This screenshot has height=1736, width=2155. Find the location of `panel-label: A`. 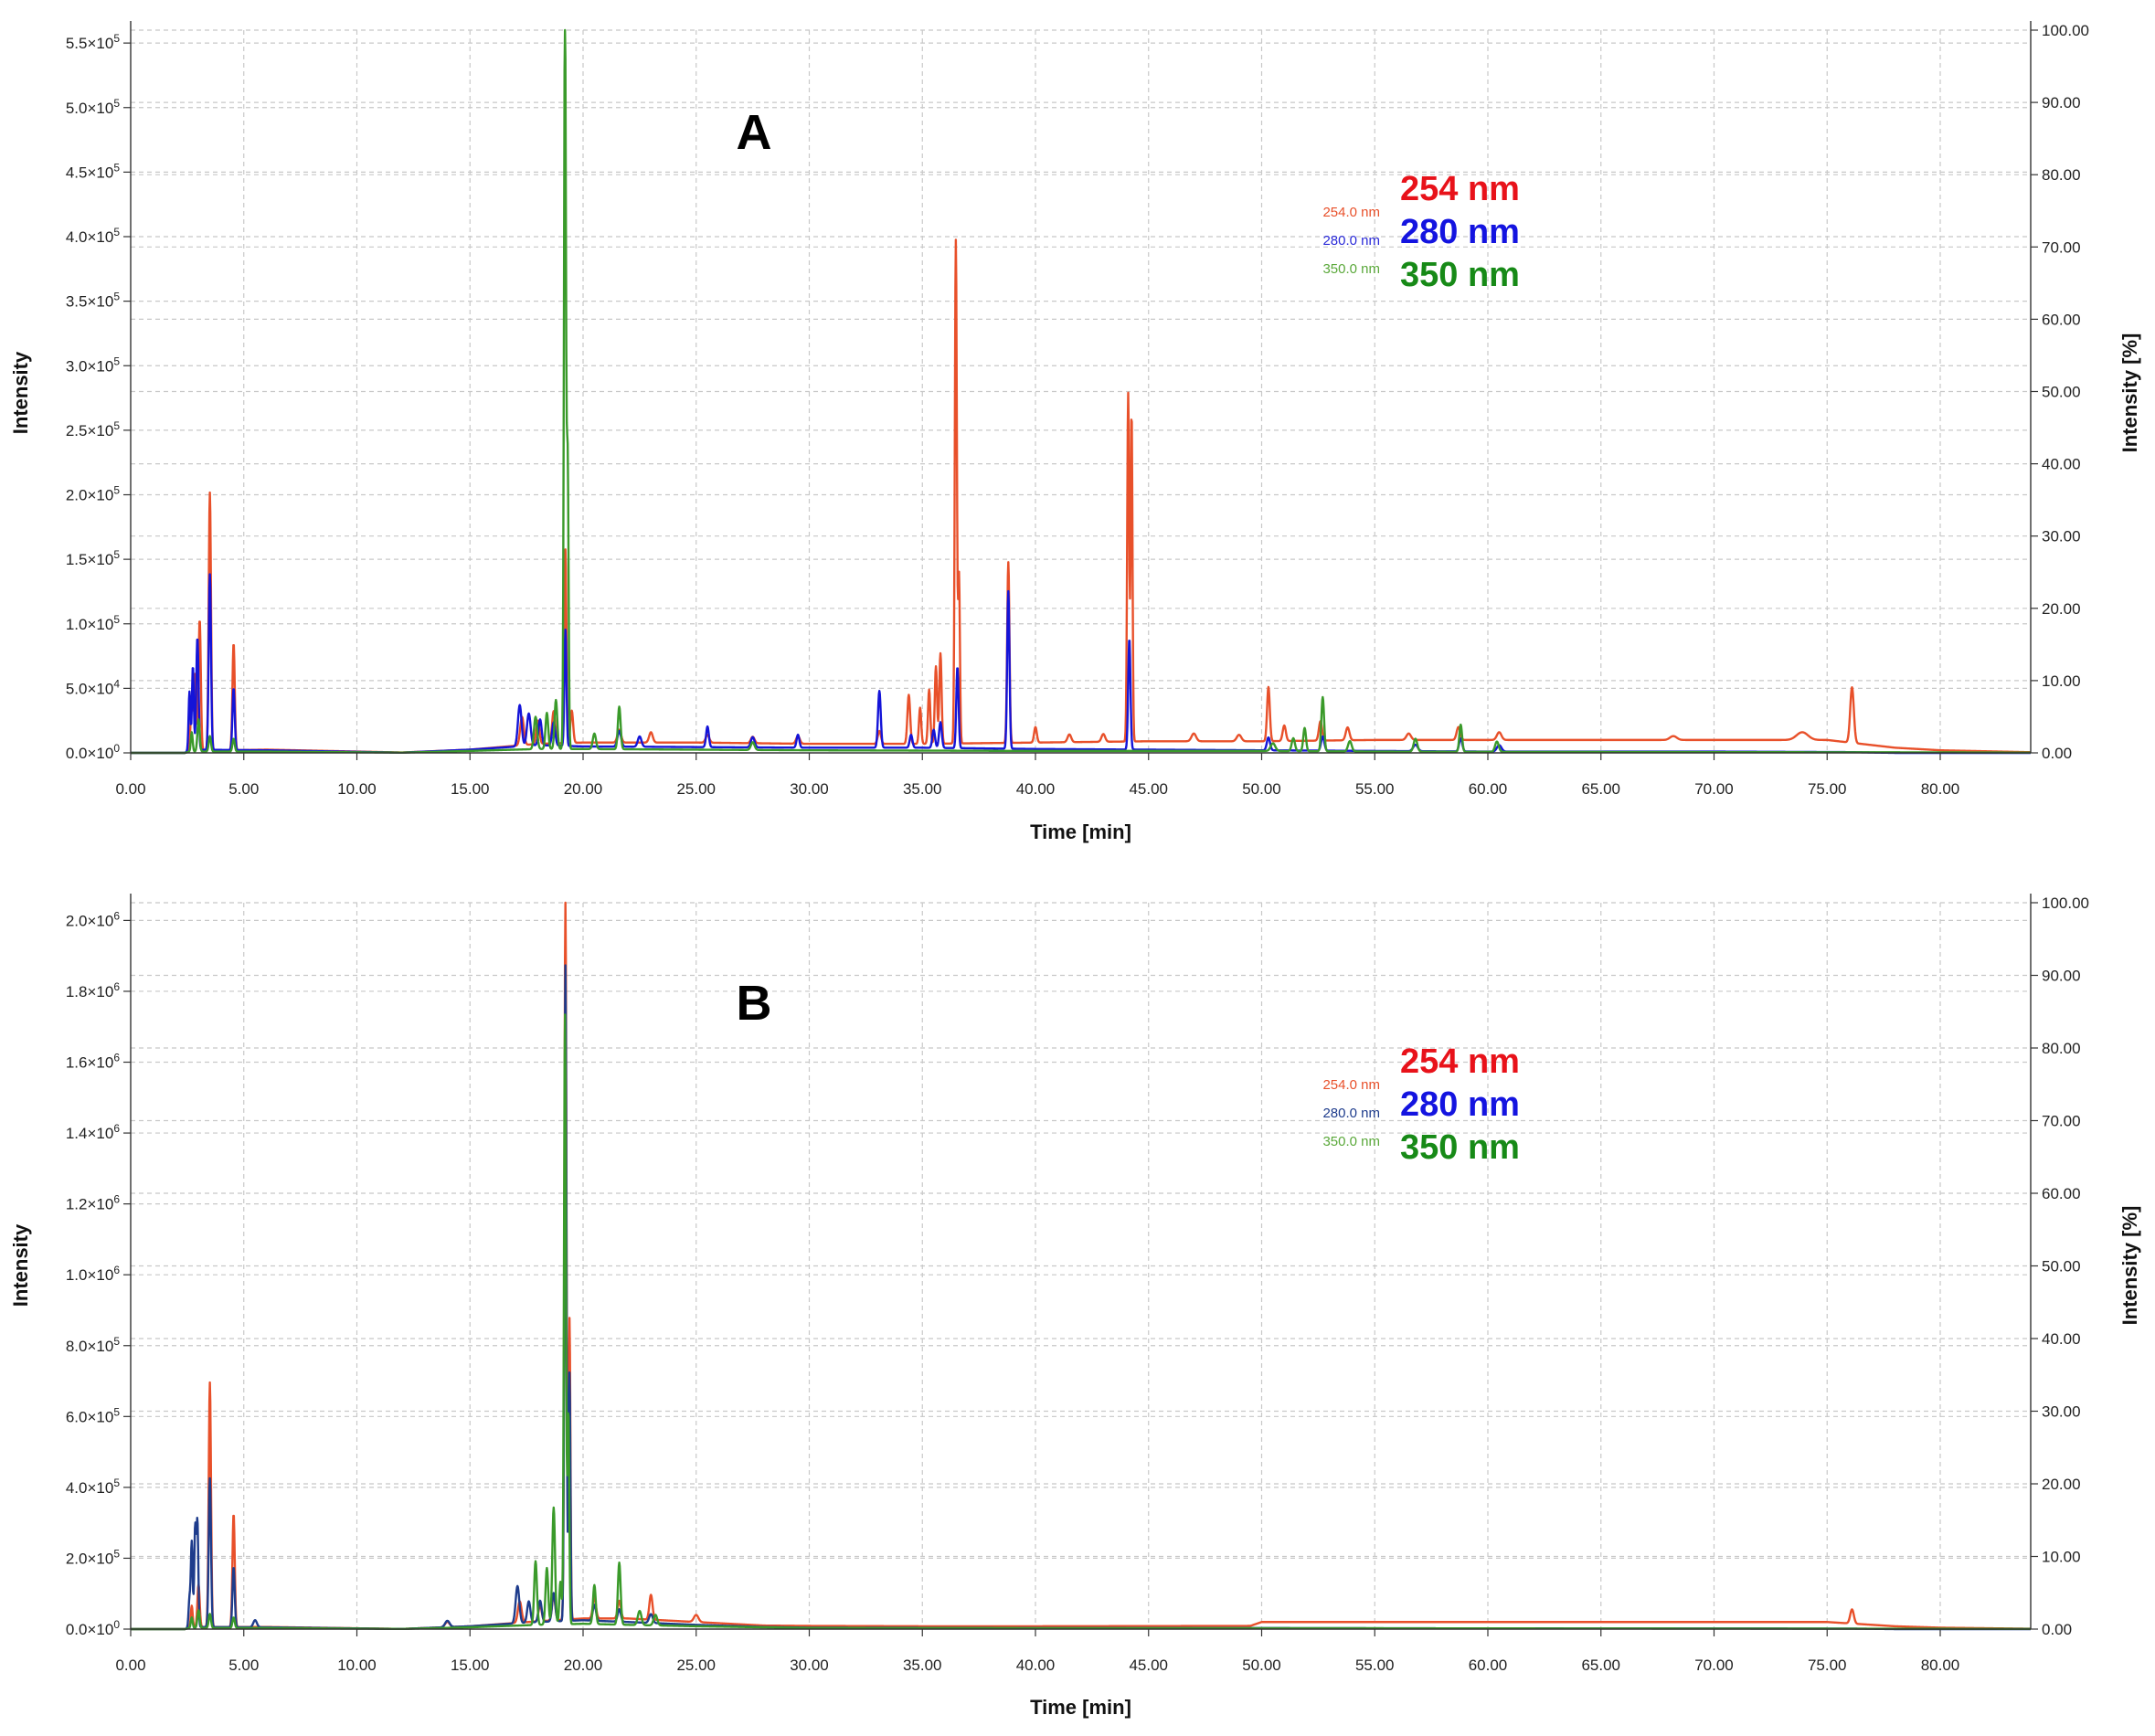

panel-label: A is located at coordinates (755, 132).